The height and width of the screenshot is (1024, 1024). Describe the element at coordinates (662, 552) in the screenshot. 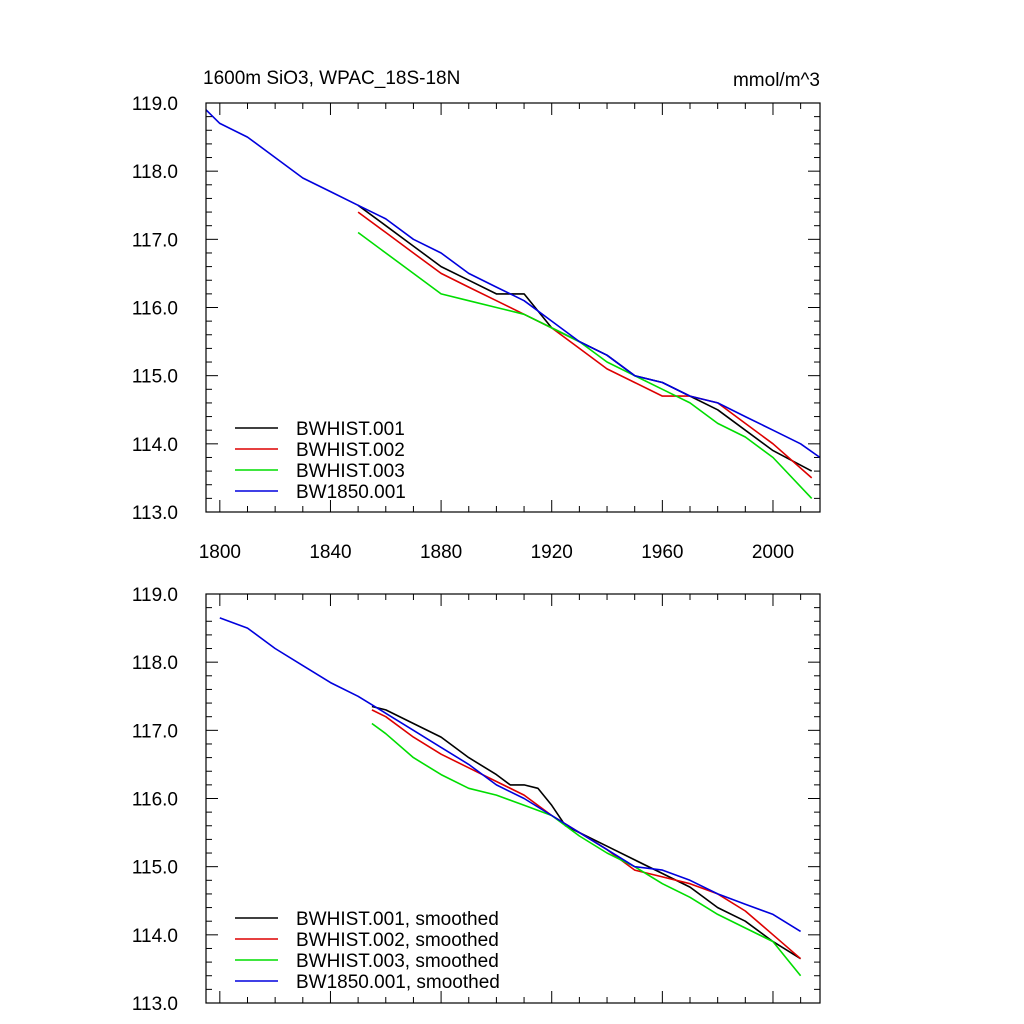

I see `x-tick-label: 1960` at that location.